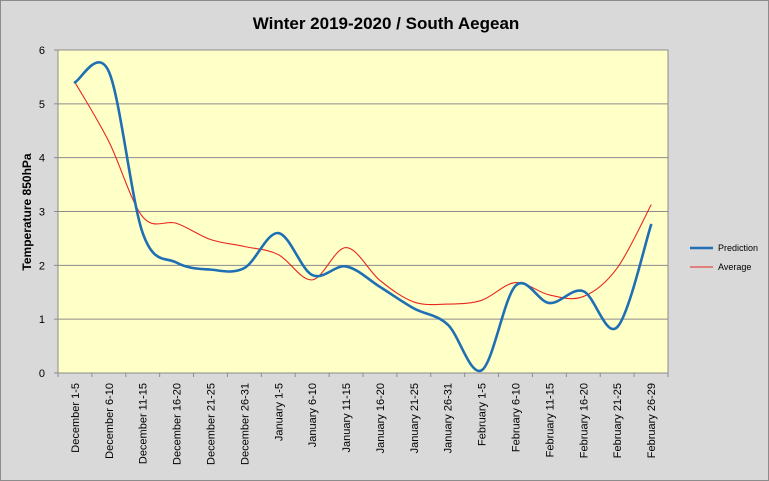  Describe the element at coordinates (42, 320) in the screenshot. I see `y-tick-label: 1` at that location.